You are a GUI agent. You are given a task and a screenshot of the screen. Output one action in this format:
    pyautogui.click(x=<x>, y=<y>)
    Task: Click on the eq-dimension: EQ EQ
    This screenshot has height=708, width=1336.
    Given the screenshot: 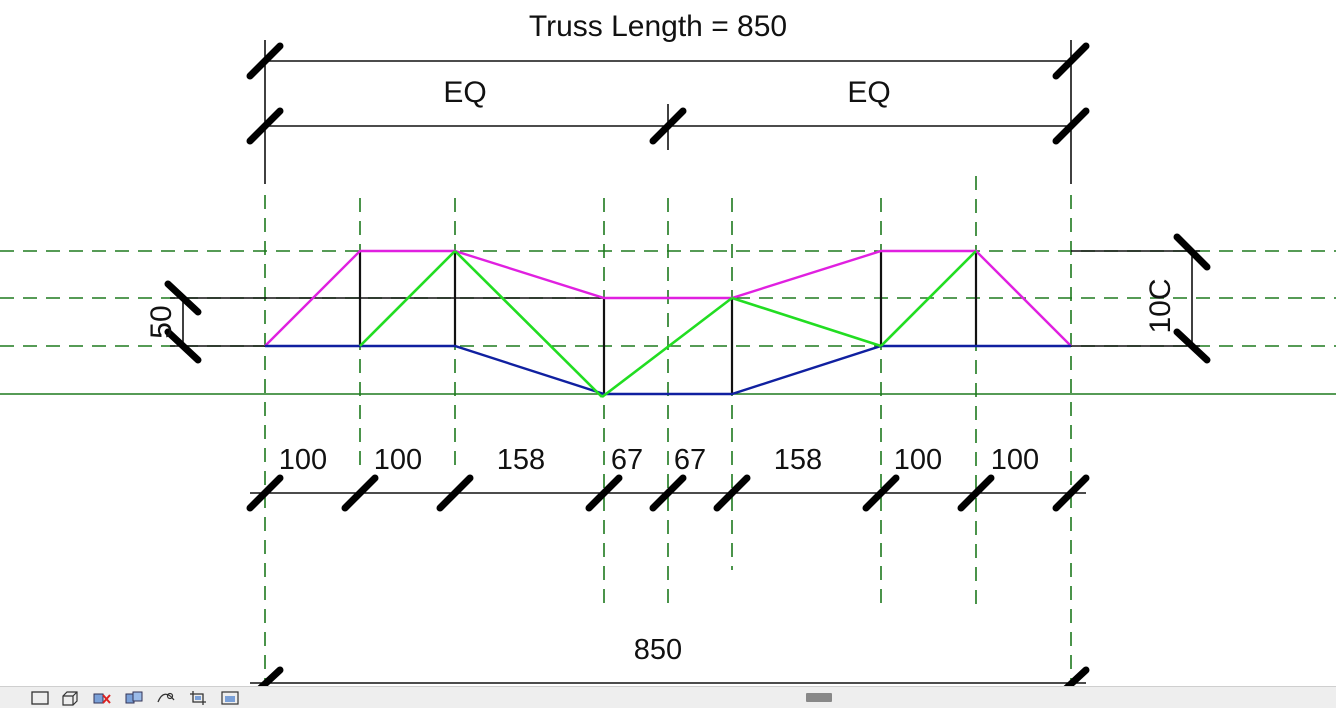 What is the action you would take?
    pyautogui.click(x=668, y=113)
    